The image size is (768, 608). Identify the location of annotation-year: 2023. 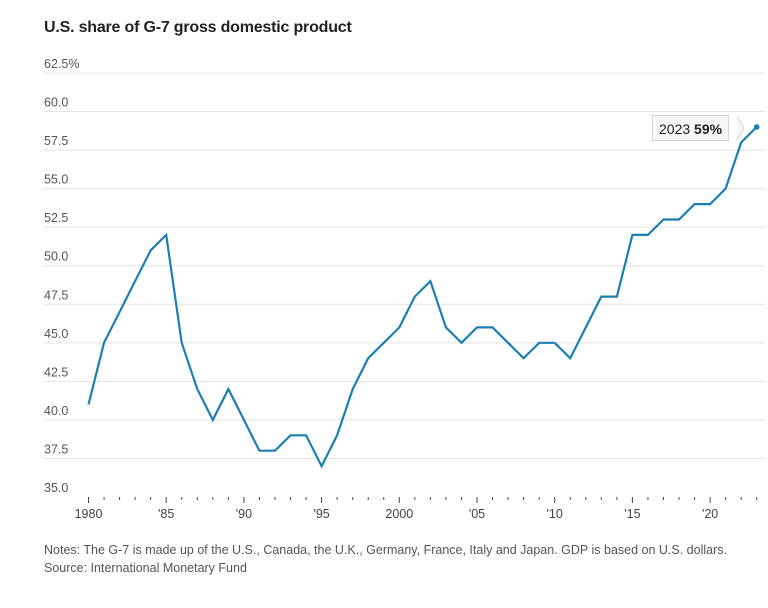
(675, 129).